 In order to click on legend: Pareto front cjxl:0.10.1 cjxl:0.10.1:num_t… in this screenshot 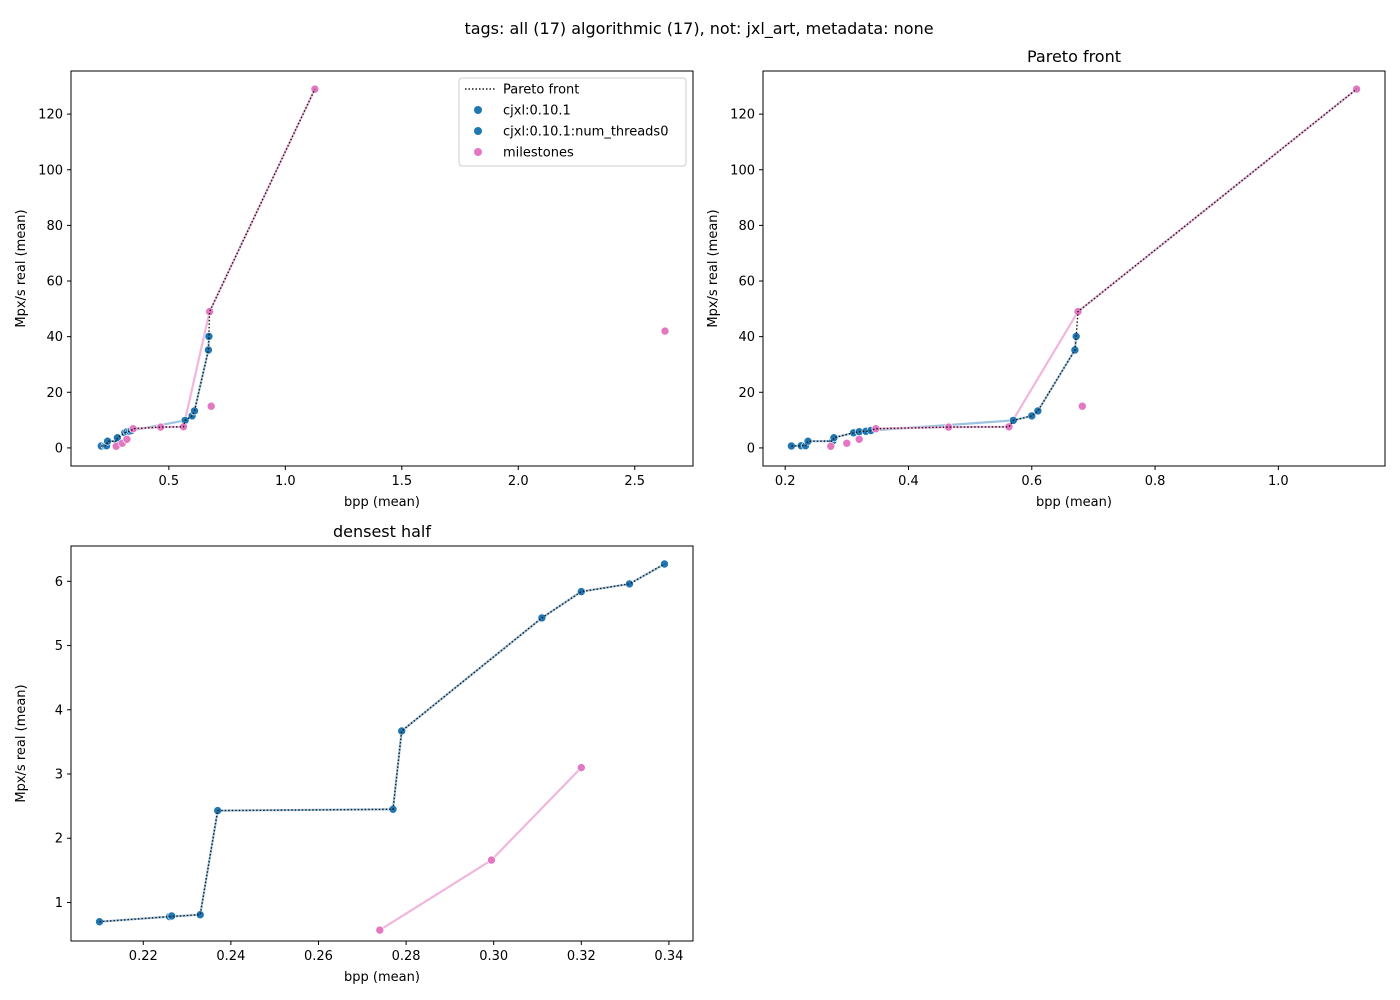, I will do `click(572, 122)`.